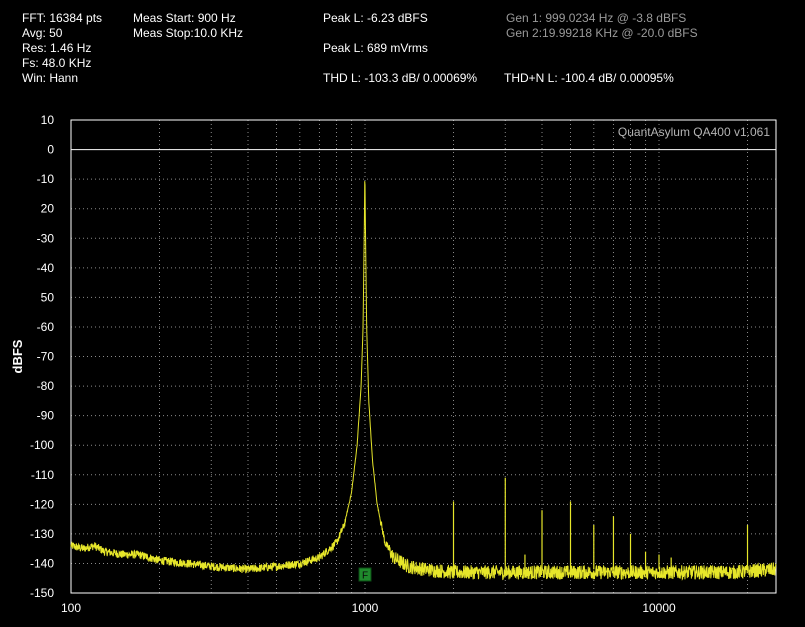  What do you see at coordinates (42, 534) in the screenshot?
I see `y-tick-label: -130` at bounding box center [42, 534].